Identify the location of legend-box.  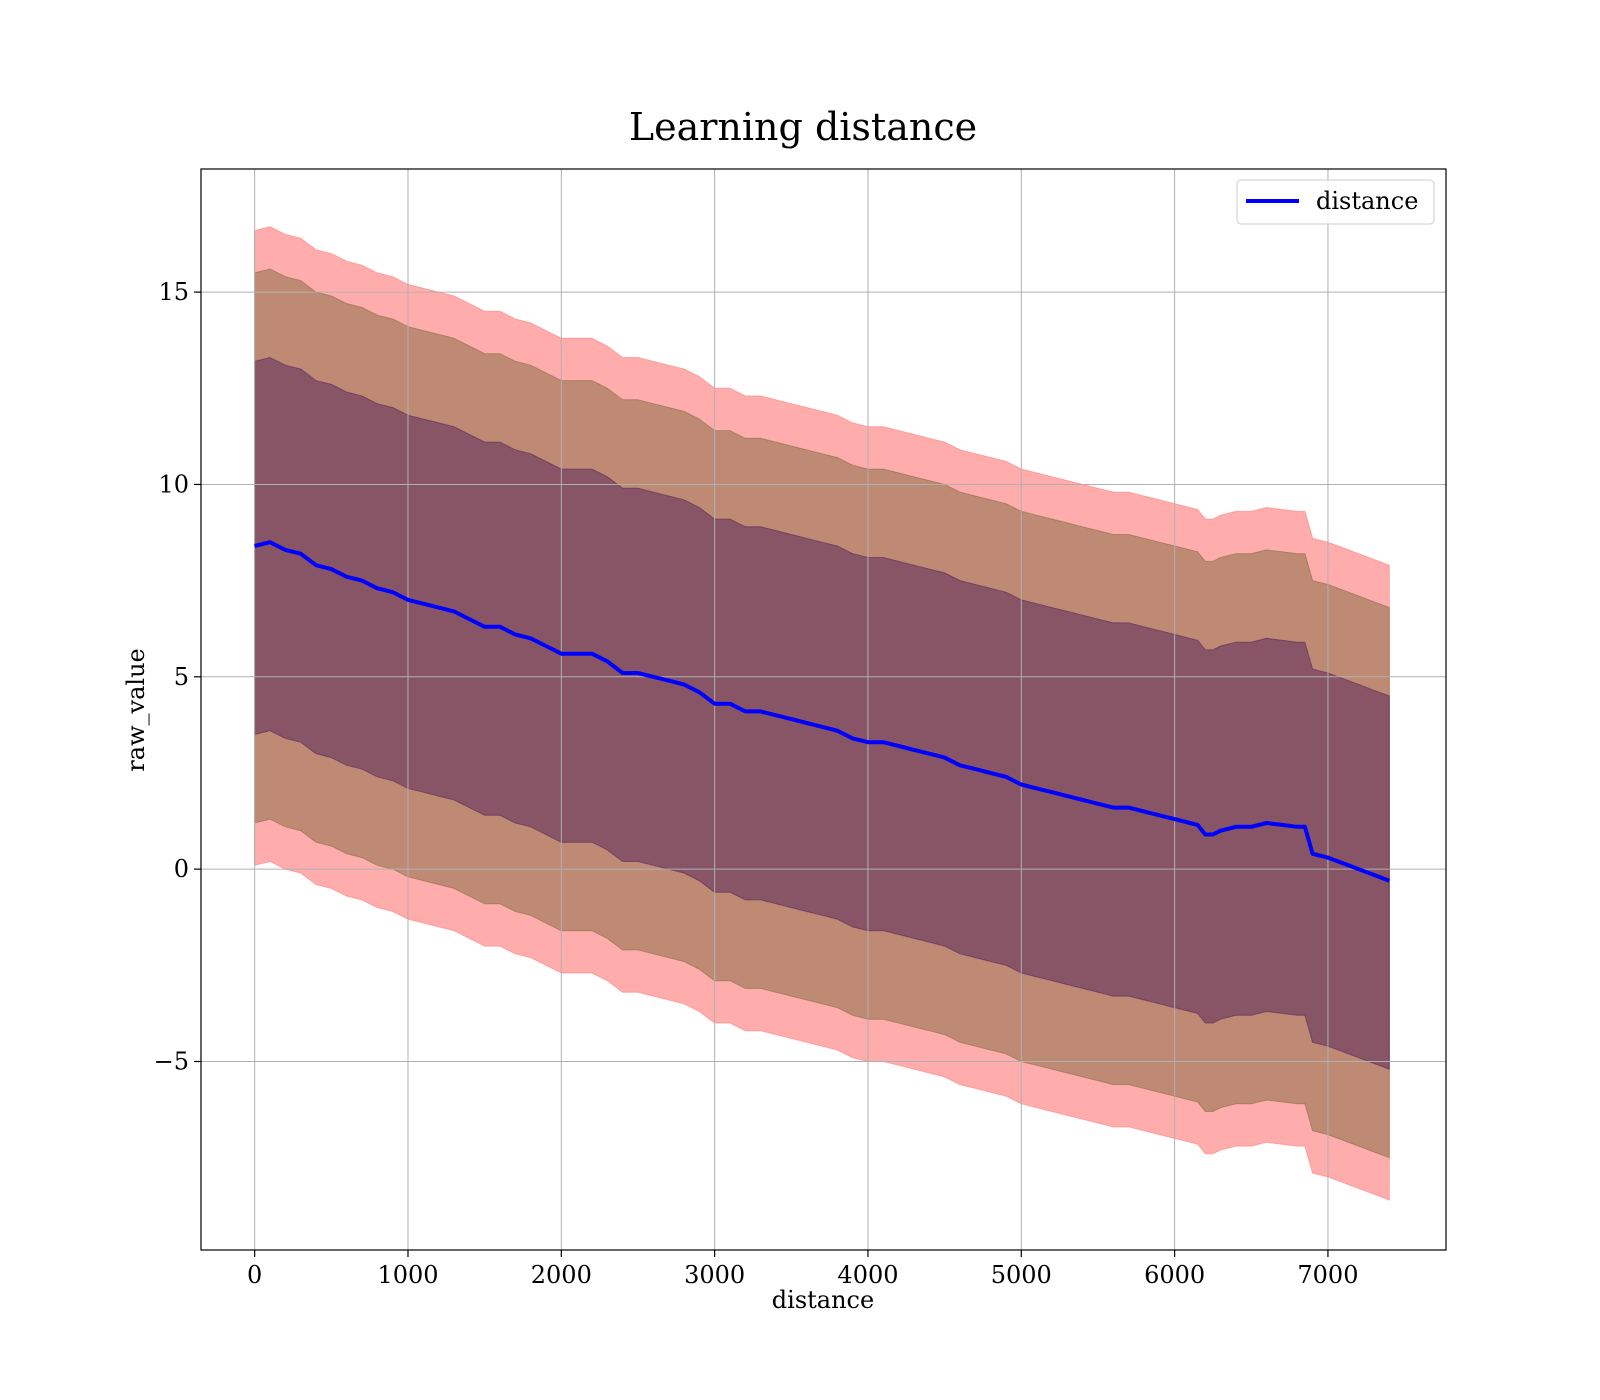
(1335, 202).